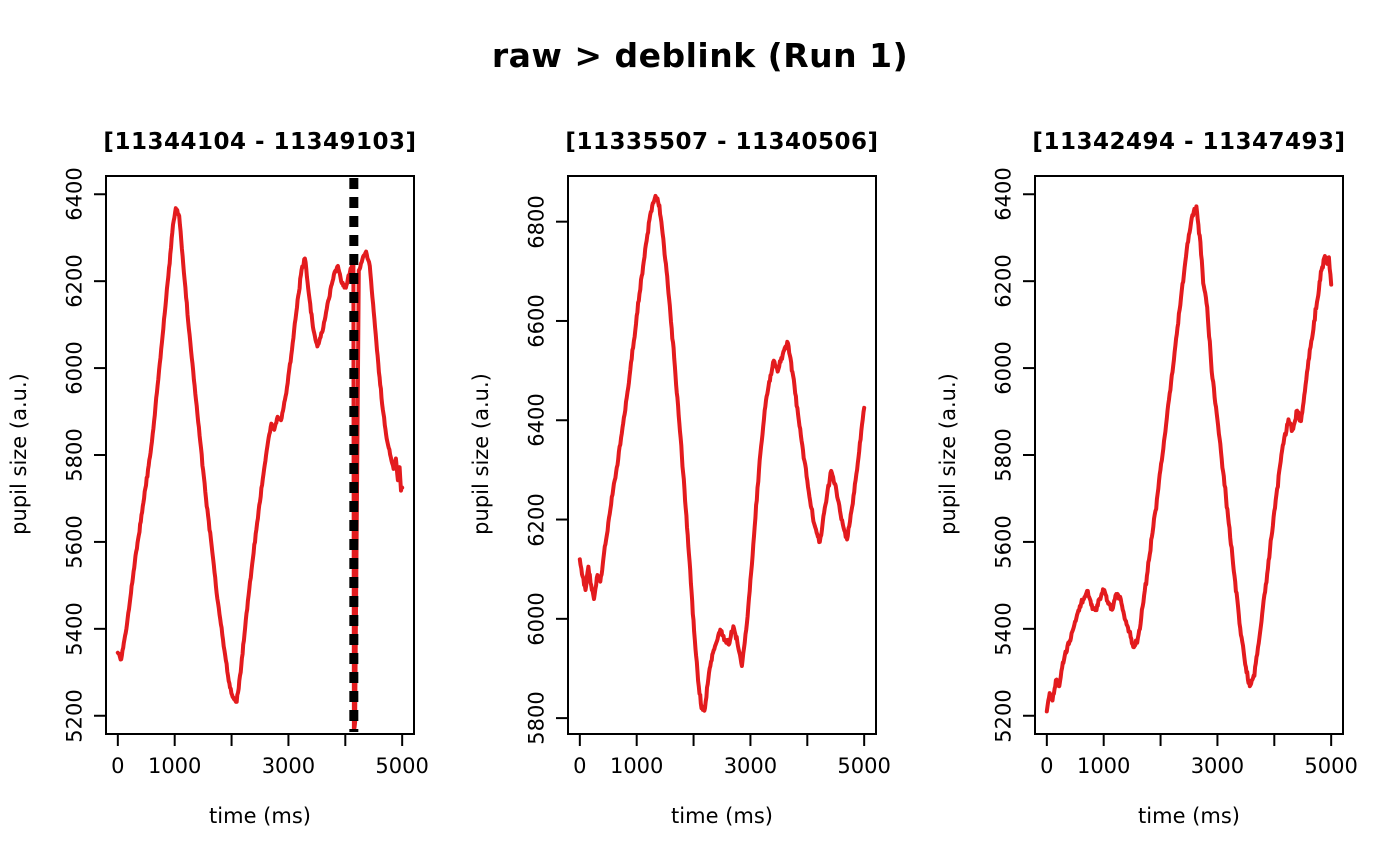 The image size is (1400, 866). Describe the element at coordinates (260, 816) in the screenshot. I see `subplot-1-x-axis-label: time (ms)` at that location.